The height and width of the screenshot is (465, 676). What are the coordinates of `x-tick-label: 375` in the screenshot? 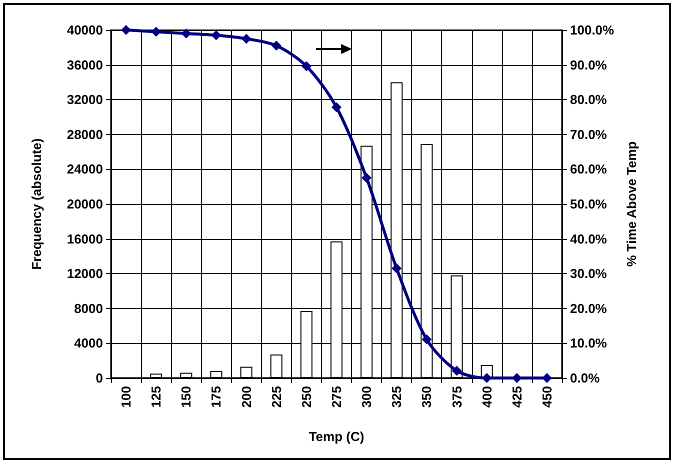 It's located at (456, 397).